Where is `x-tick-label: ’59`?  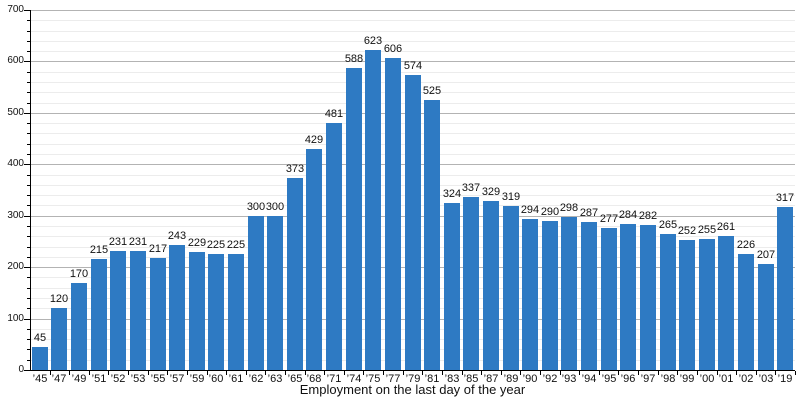 x-tick-label: ’59 is located at coordinates (197, 379).